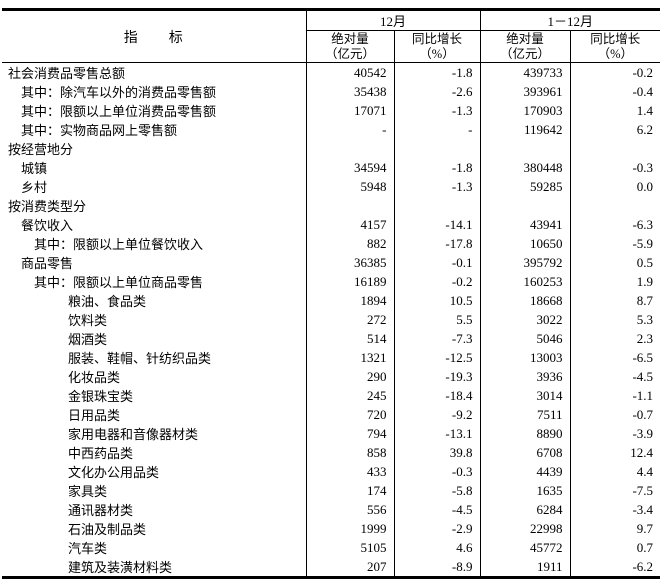 Image resolution: width=662 pixels, height=579 pixels. What do you see at coordinates (349, 129) in the screenshot?
I see `value-cell-absolute-dec: -` at bounding box center [349, 129].